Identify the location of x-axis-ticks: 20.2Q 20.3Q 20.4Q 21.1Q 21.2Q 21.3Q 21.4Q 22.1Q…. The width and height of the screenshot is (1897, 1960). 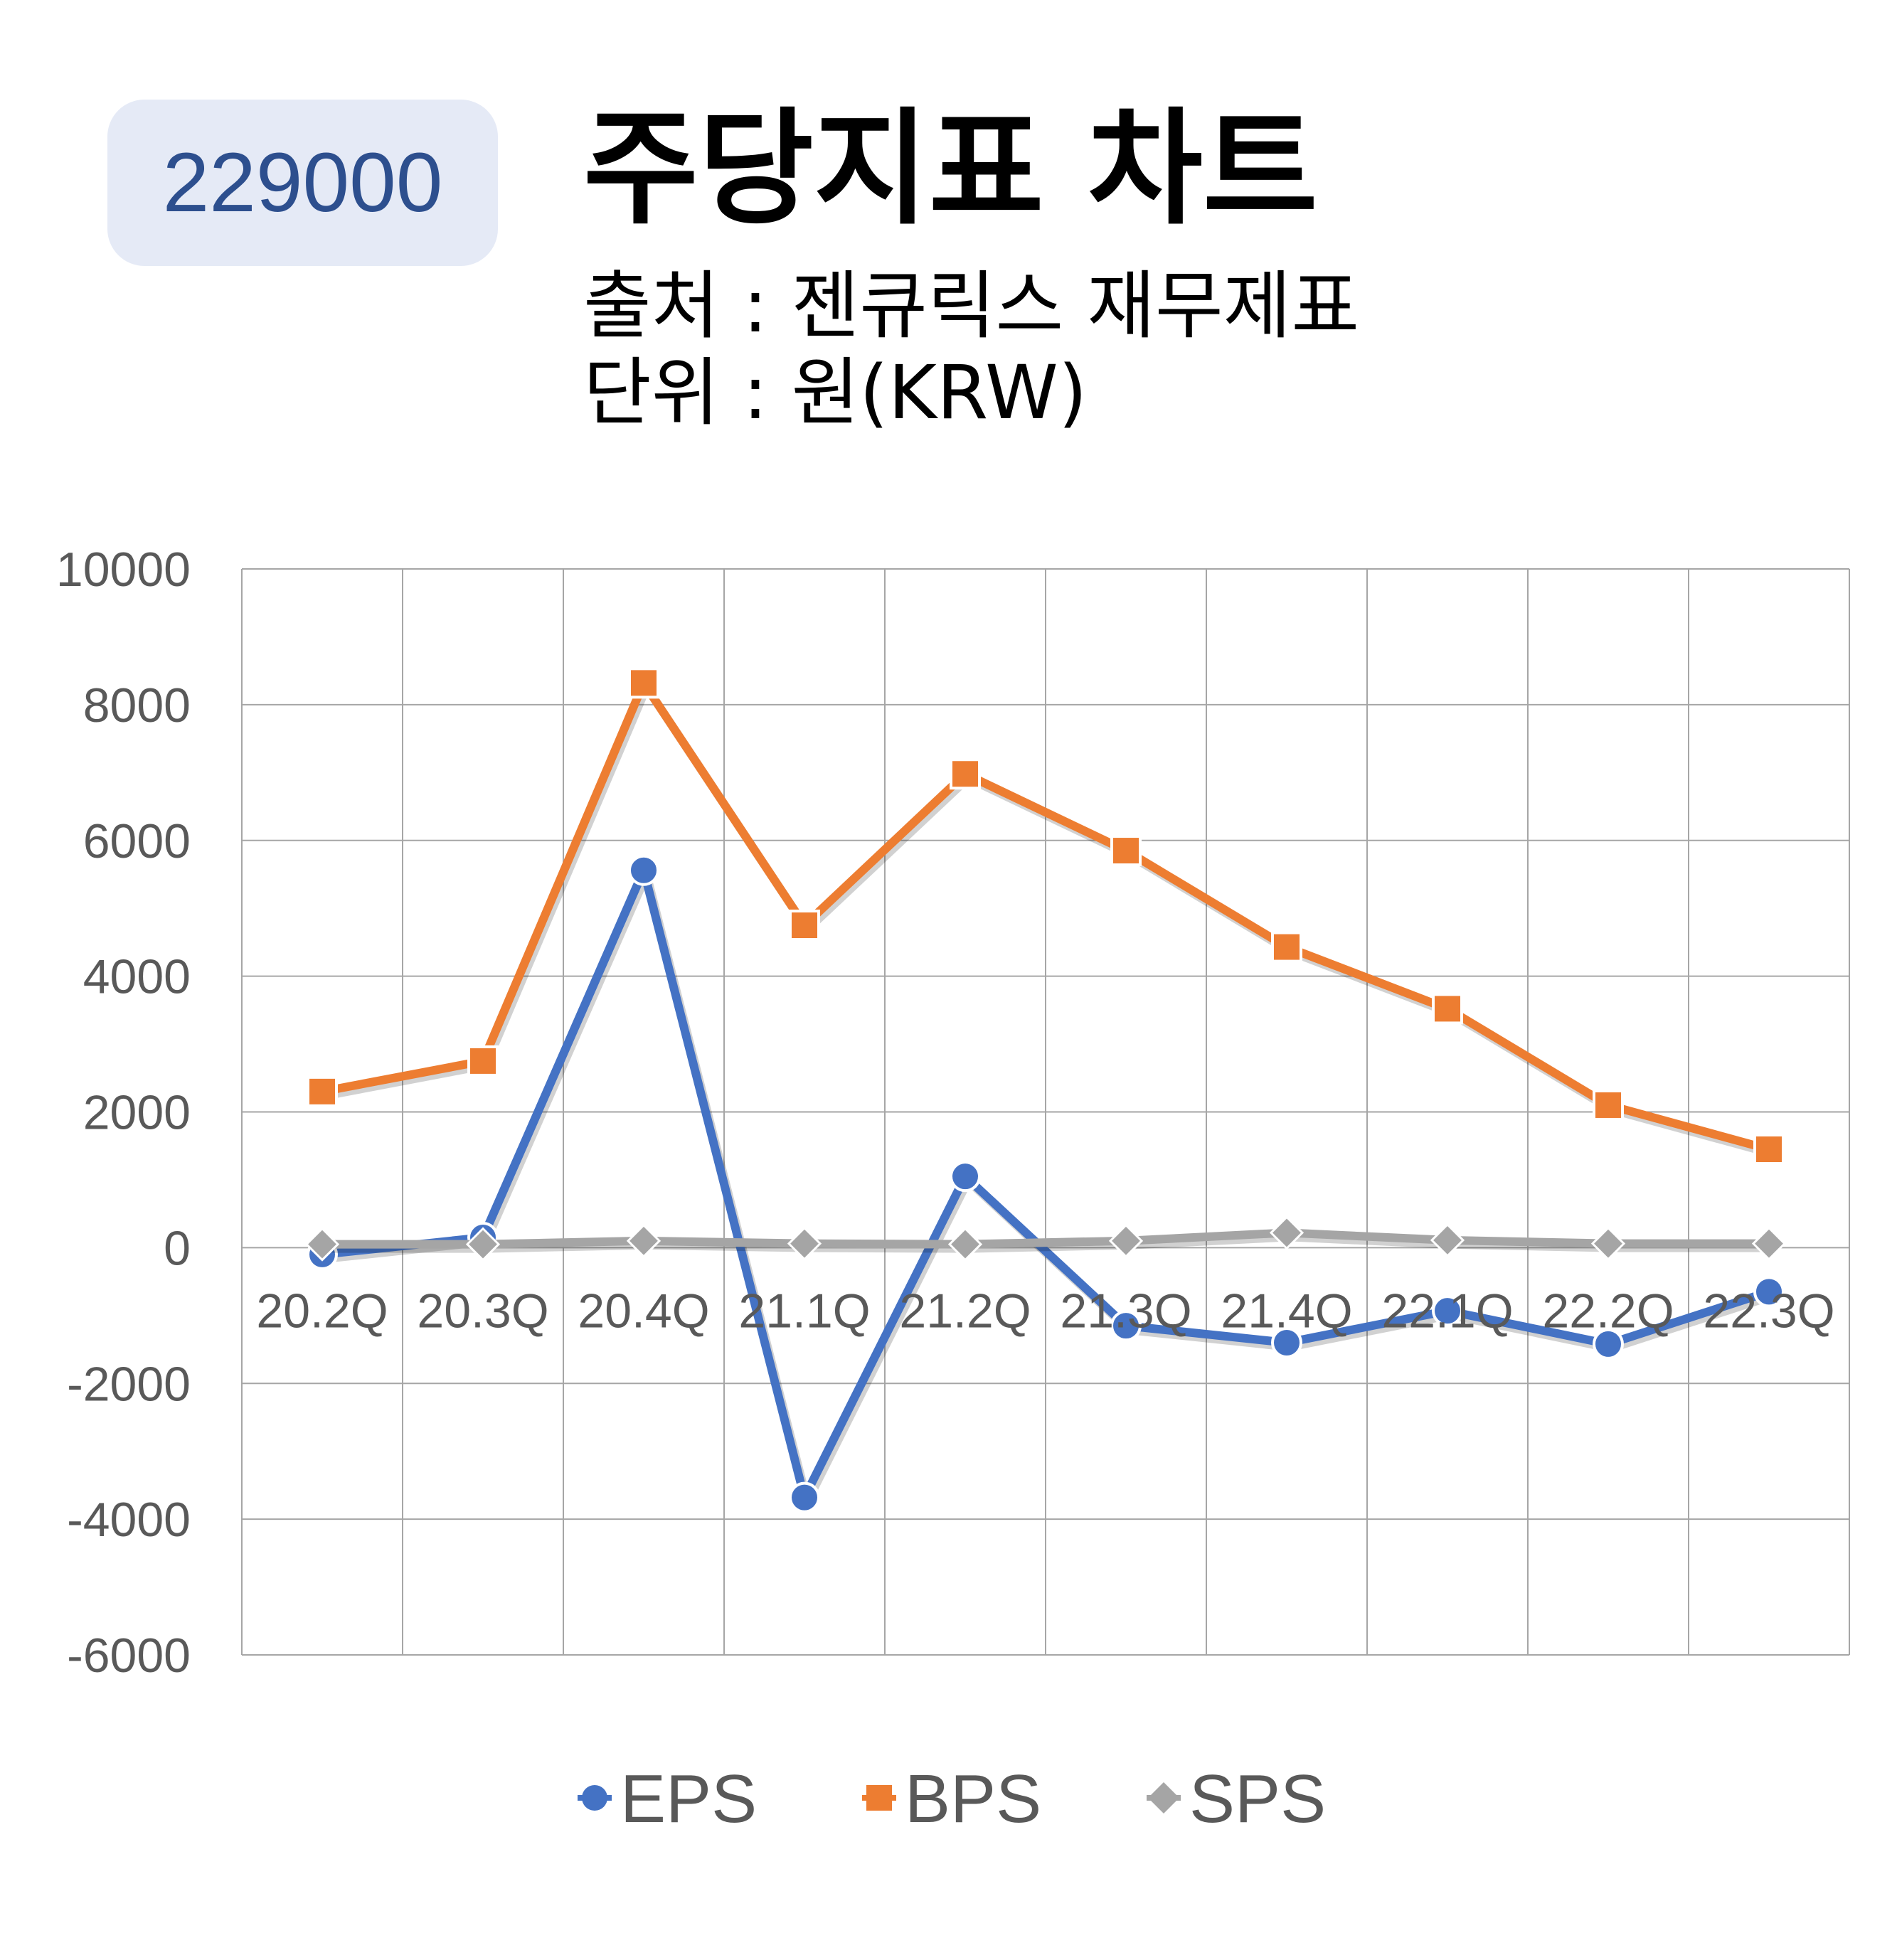
(1045, 1311).